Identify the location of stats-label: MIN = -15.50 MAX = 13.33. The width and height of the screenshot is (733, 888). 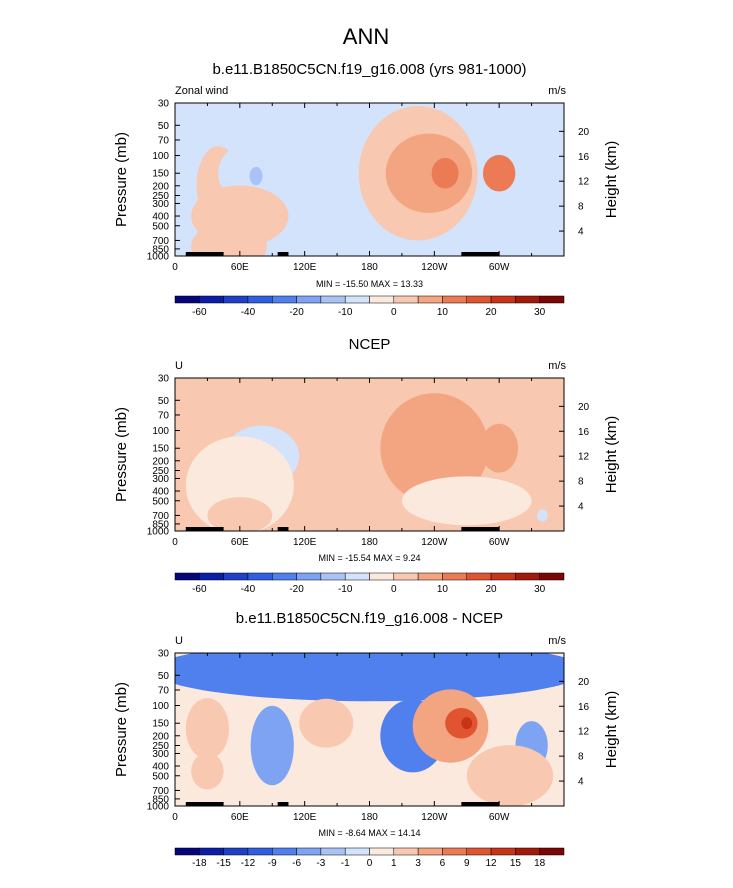
(369, 284).